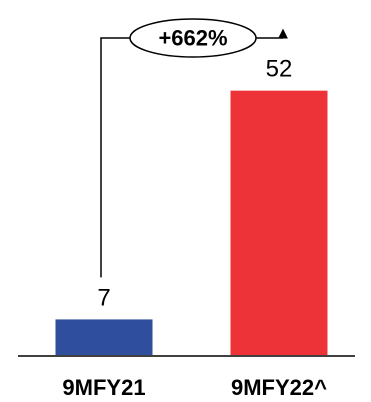 This screenshot has width=371, height=402. I want to click on bar-9MFY21, so click(104, 337).